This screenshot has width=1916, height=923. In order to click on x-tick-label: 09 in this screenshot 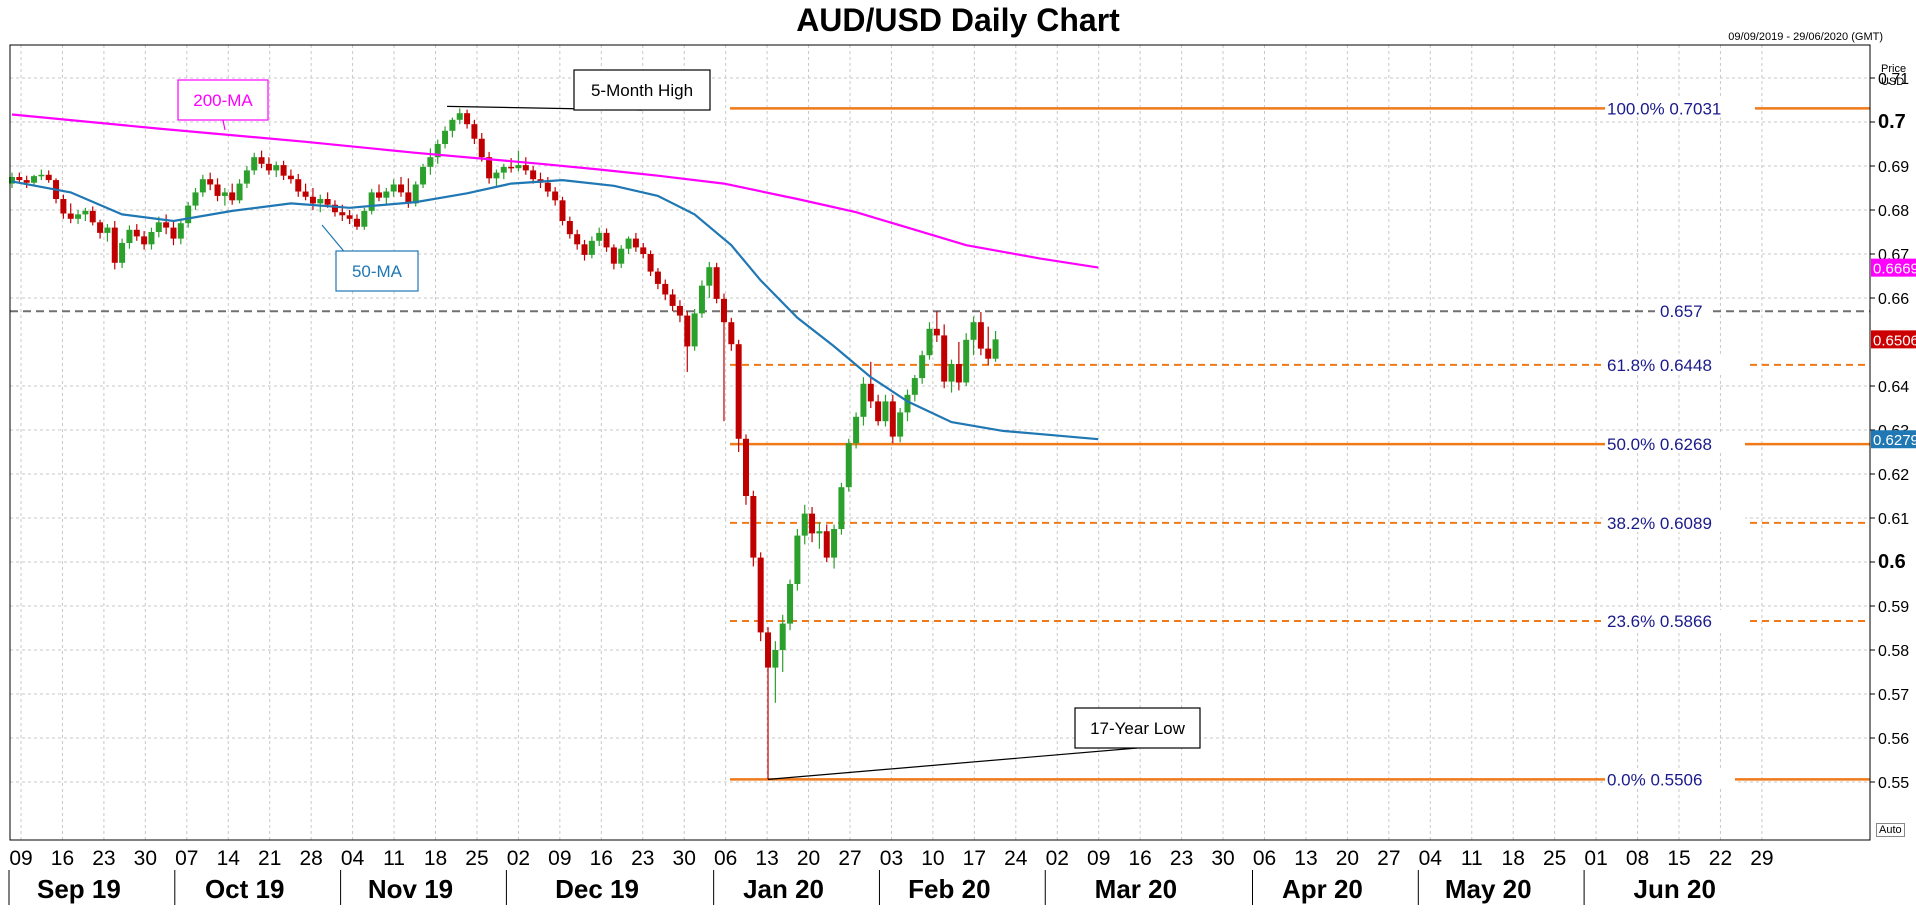, I will do `click(559, 858)`.